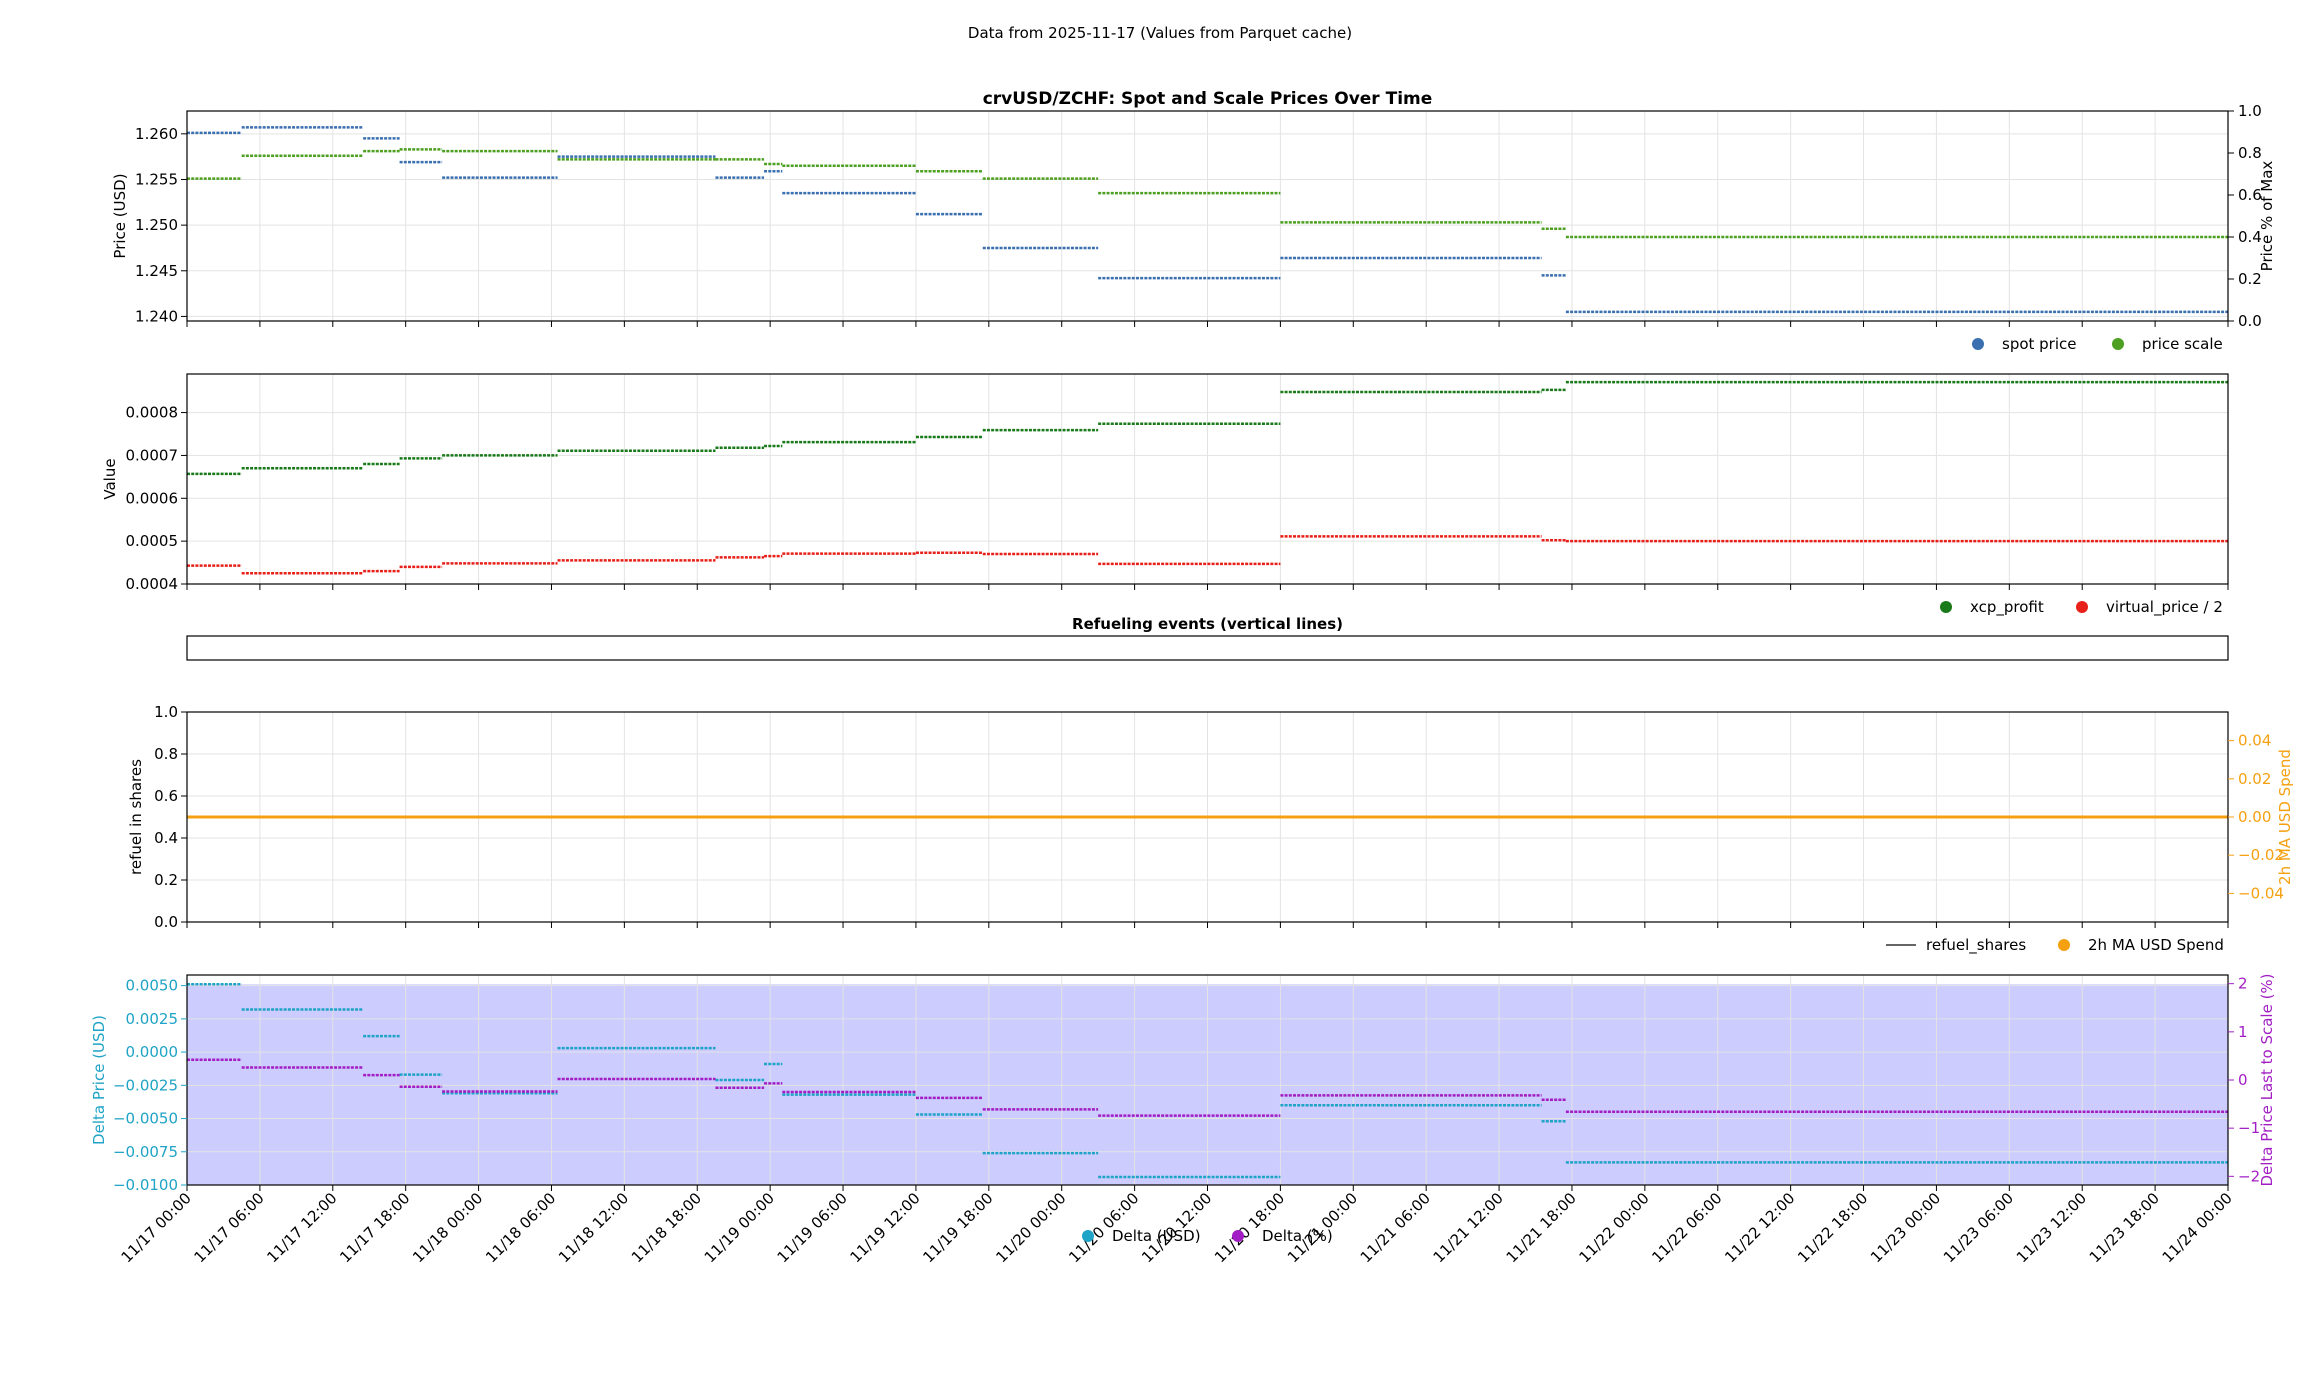  Describe the element at coordinates (301, 1227) in the screenshot. I see `x-tick-label: 11/17 12:00` at that location.